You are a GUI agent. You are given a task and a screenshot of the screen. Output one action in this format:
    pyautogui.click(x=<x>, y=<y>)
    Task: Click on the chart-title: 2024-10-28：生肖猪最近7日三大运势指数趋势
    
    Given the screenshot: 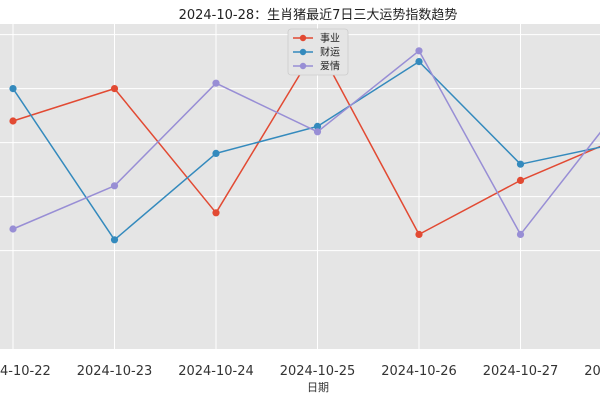 What is the action you would take?
    pyautogui.click(x=318, y=15)
    